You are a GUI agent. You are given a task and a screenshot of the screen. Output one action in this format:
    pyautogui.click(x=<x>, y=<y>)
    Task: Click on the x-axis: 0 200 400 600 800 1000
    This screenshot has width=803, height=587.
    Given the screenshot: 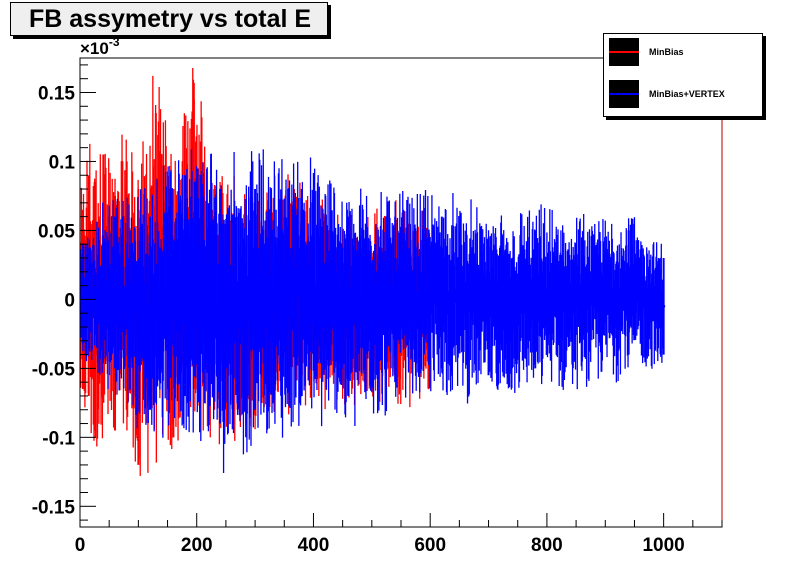 What is the action you would take?
    pyautogui.click(x=399, y=534)
    